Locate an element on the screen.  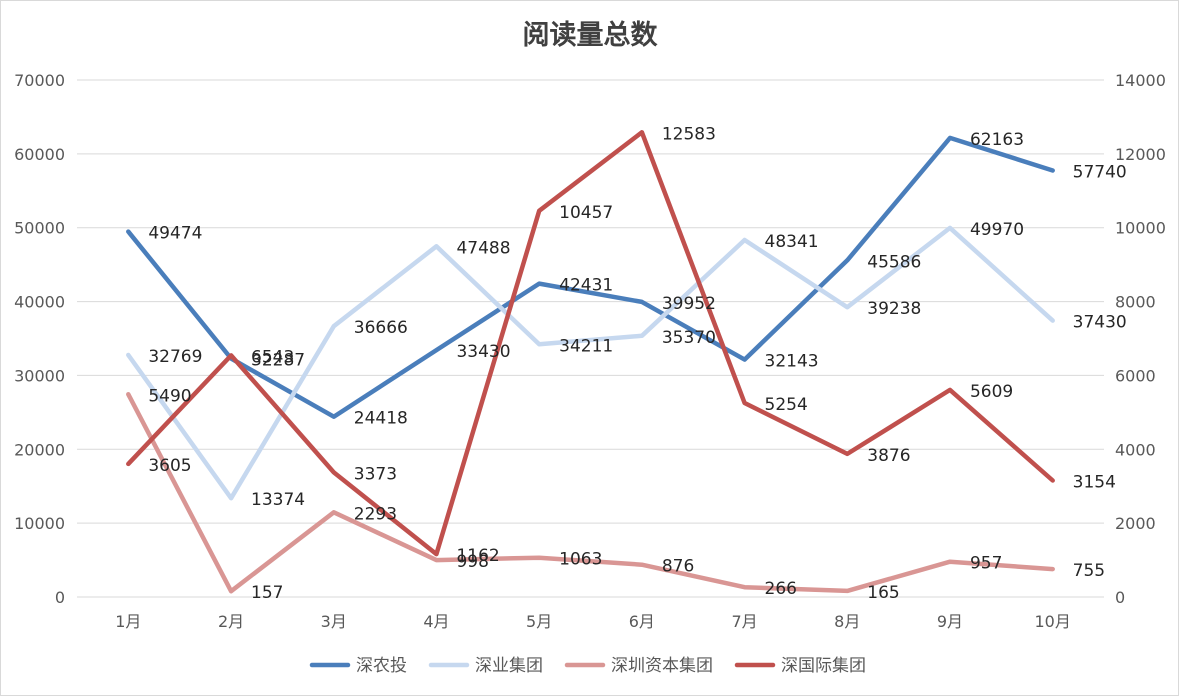
right-tick-label: 0 is located at coordinates (1120, 597).